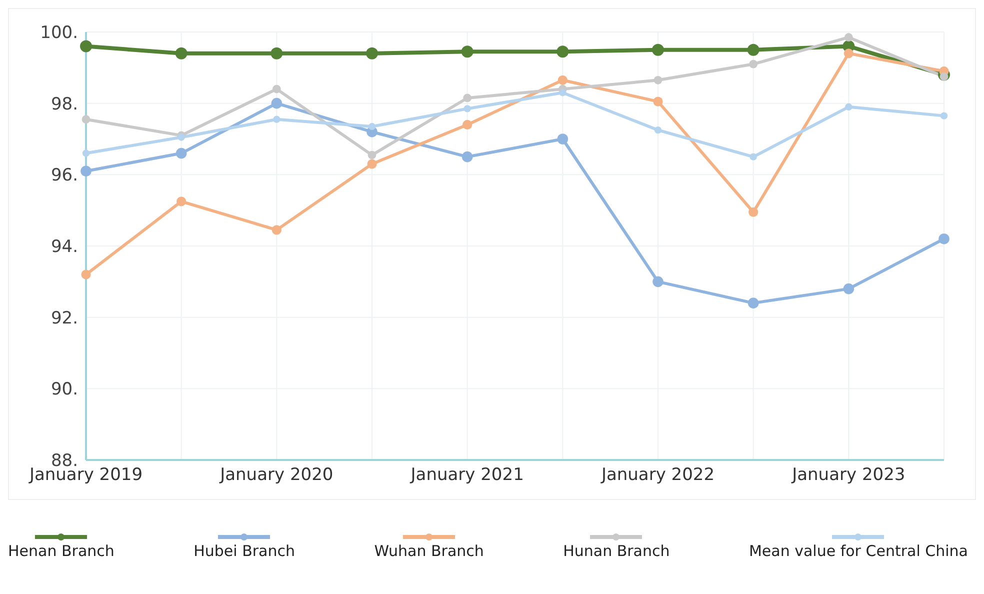 This screenshot has height=594, width=984. What do you see at coordinates (64, 247) in the screenshot?
I see `y-tick-label: 94.` at bounding box center [64, 247].